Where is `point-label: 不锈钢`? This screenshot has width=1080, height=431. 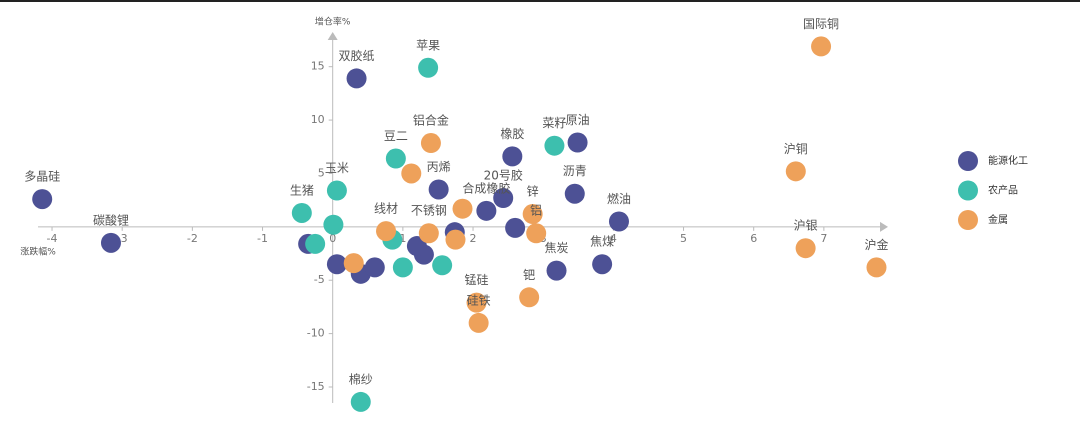 point-label: 不锈钢 is located at coordinates (429, 211).